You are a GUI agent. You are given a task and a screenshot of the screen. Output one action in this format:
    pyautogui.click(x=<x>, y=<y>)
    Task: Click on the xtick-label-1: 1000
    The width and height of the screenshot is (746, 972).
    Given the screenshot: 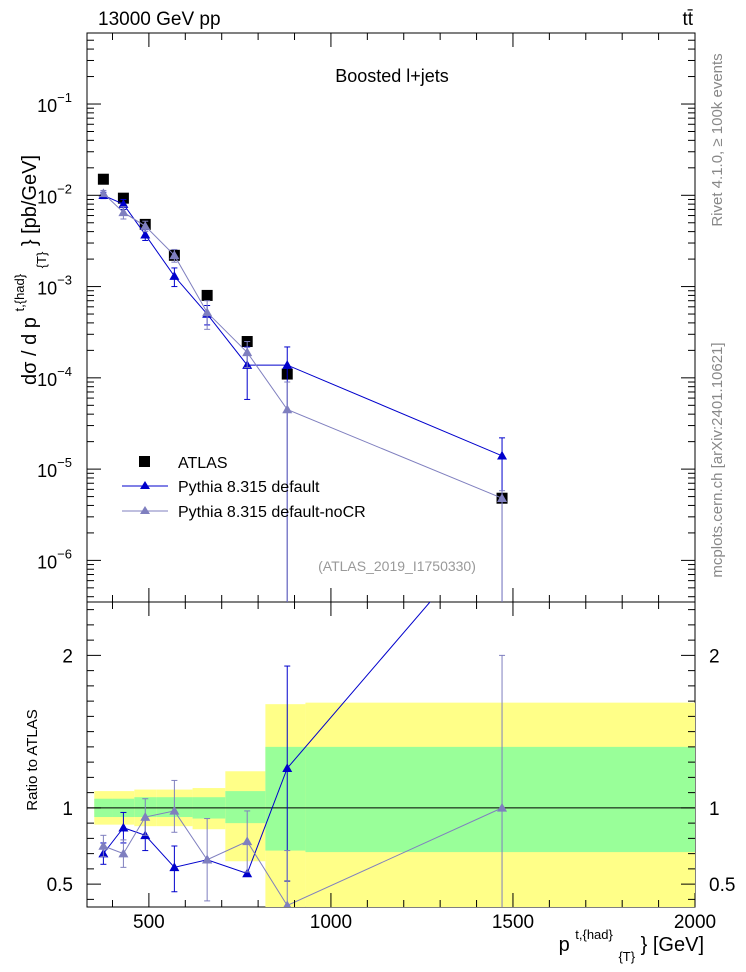 What is the action you would take?
    pyautogui.click(x=331, y=922)
    